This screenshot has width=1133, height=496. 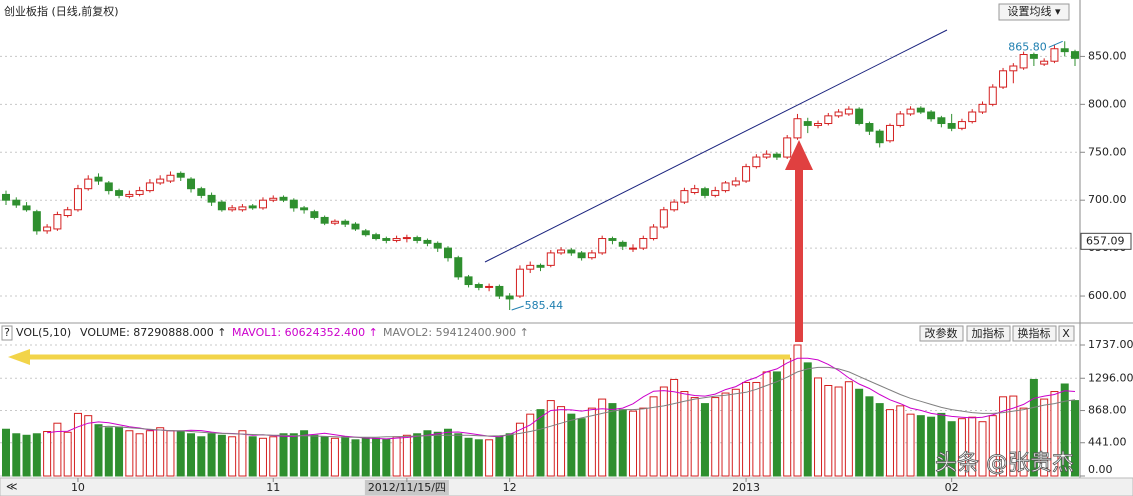 I want to click on y-tick-label: 1296.00, so click(x=1110, y=377).